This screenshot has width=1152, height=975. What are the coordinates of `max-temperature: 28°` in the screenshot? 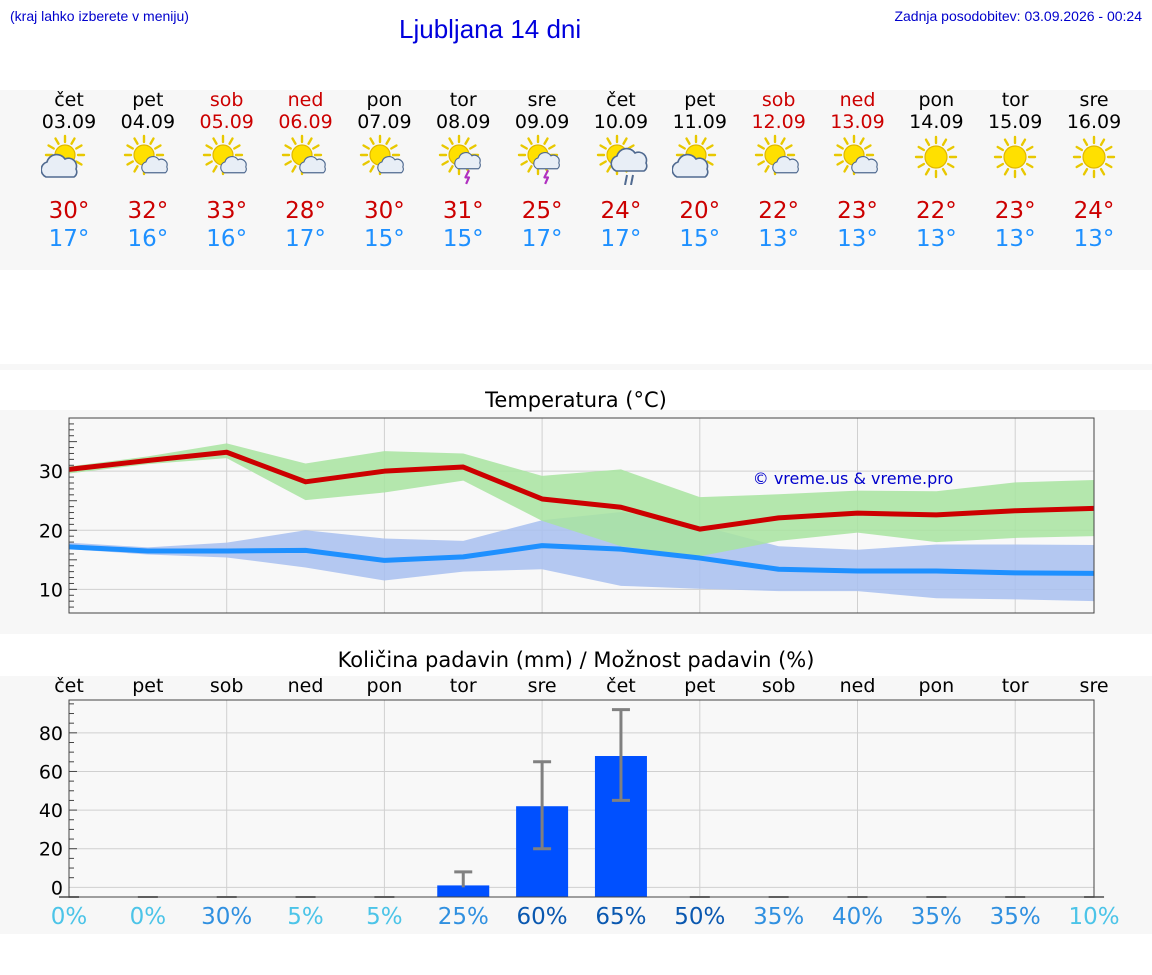 It's located at (305, 211).